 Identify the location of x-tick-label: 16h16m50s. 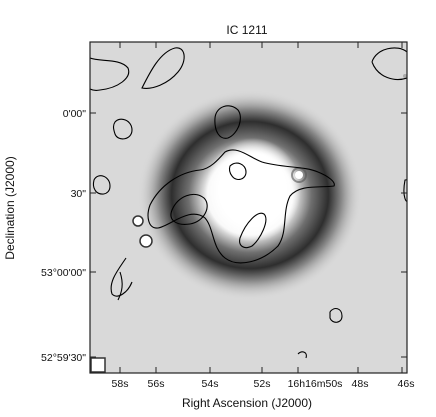
(315, 384).